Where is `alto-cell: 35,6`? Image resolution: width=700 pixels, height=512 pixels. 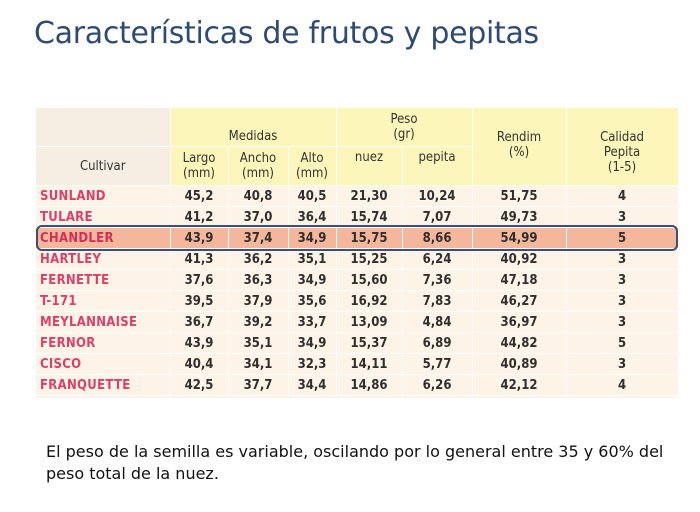
alto-cell: 35,6 is located at coordinates (312, 301).